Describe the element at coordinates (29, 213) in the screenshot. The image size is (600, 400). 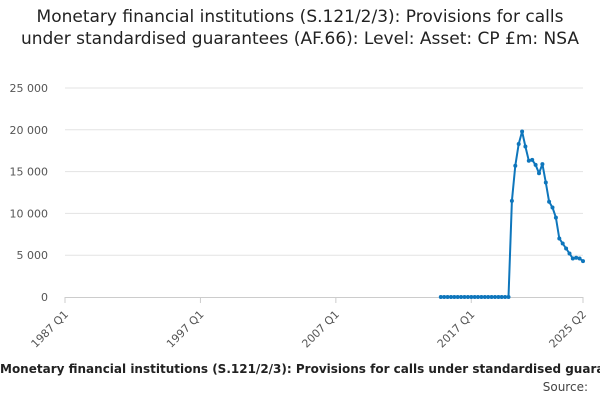
I see `y-tick-label: 10 000` at that location.